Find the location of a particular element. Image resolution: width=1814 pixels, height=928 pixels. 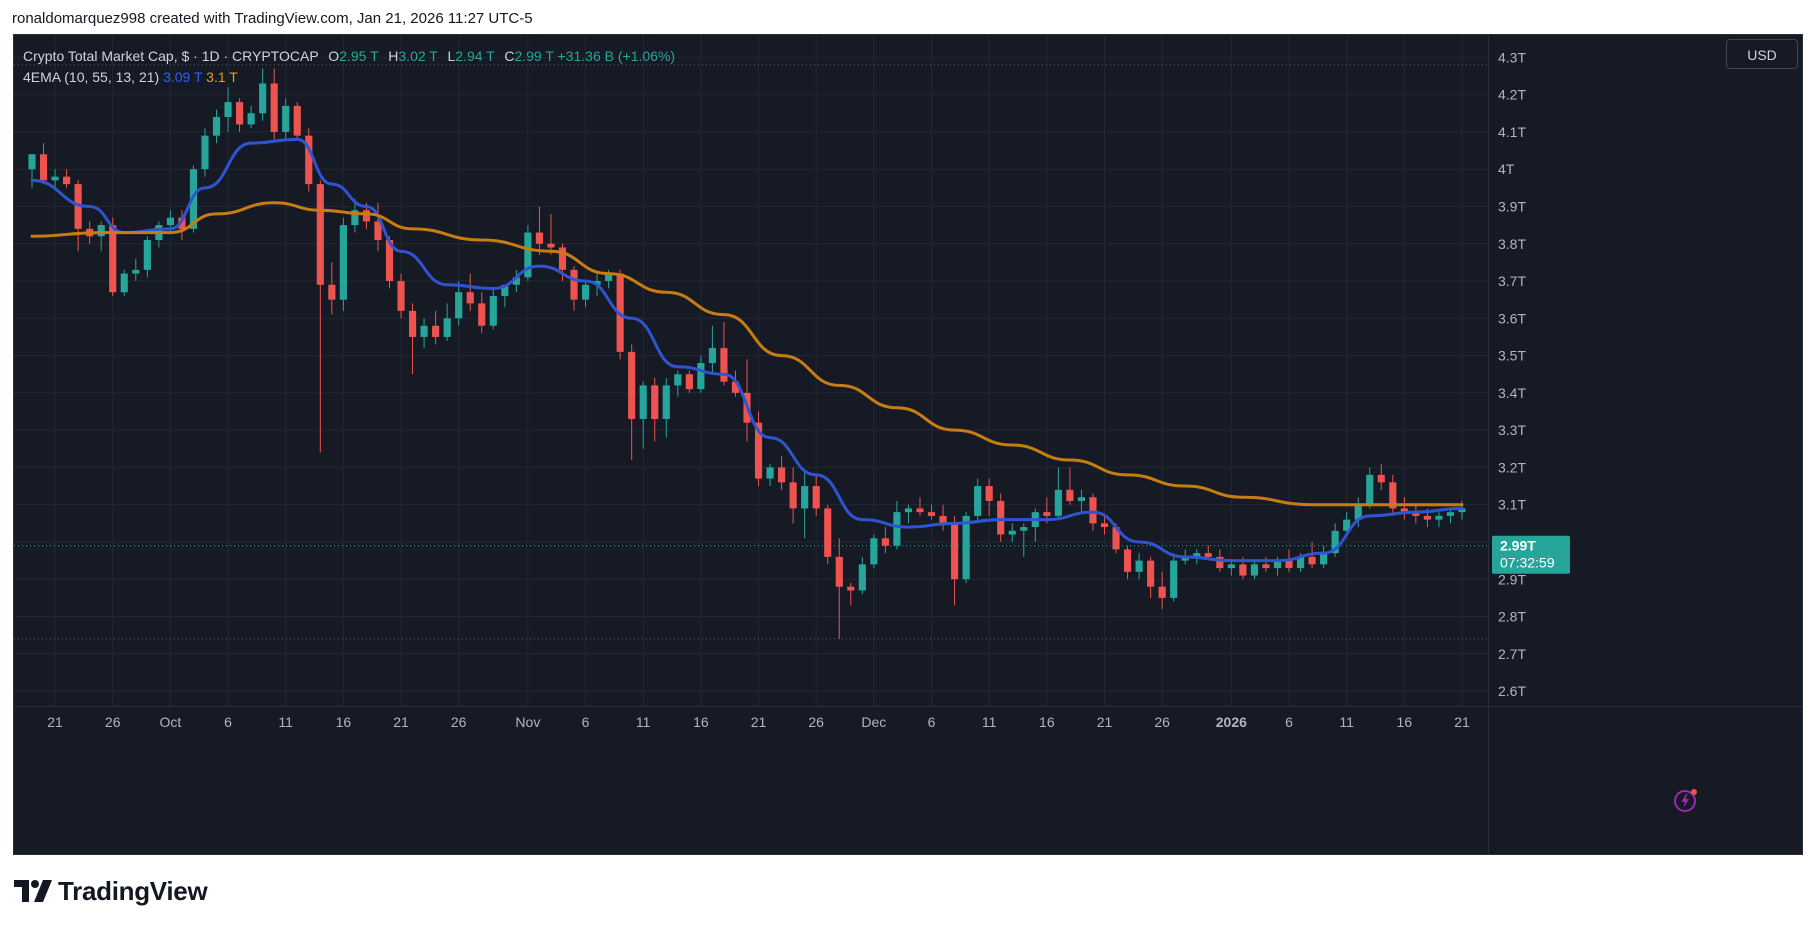

price-tick-label: 3.8T is located at coordinates (1512, 244).